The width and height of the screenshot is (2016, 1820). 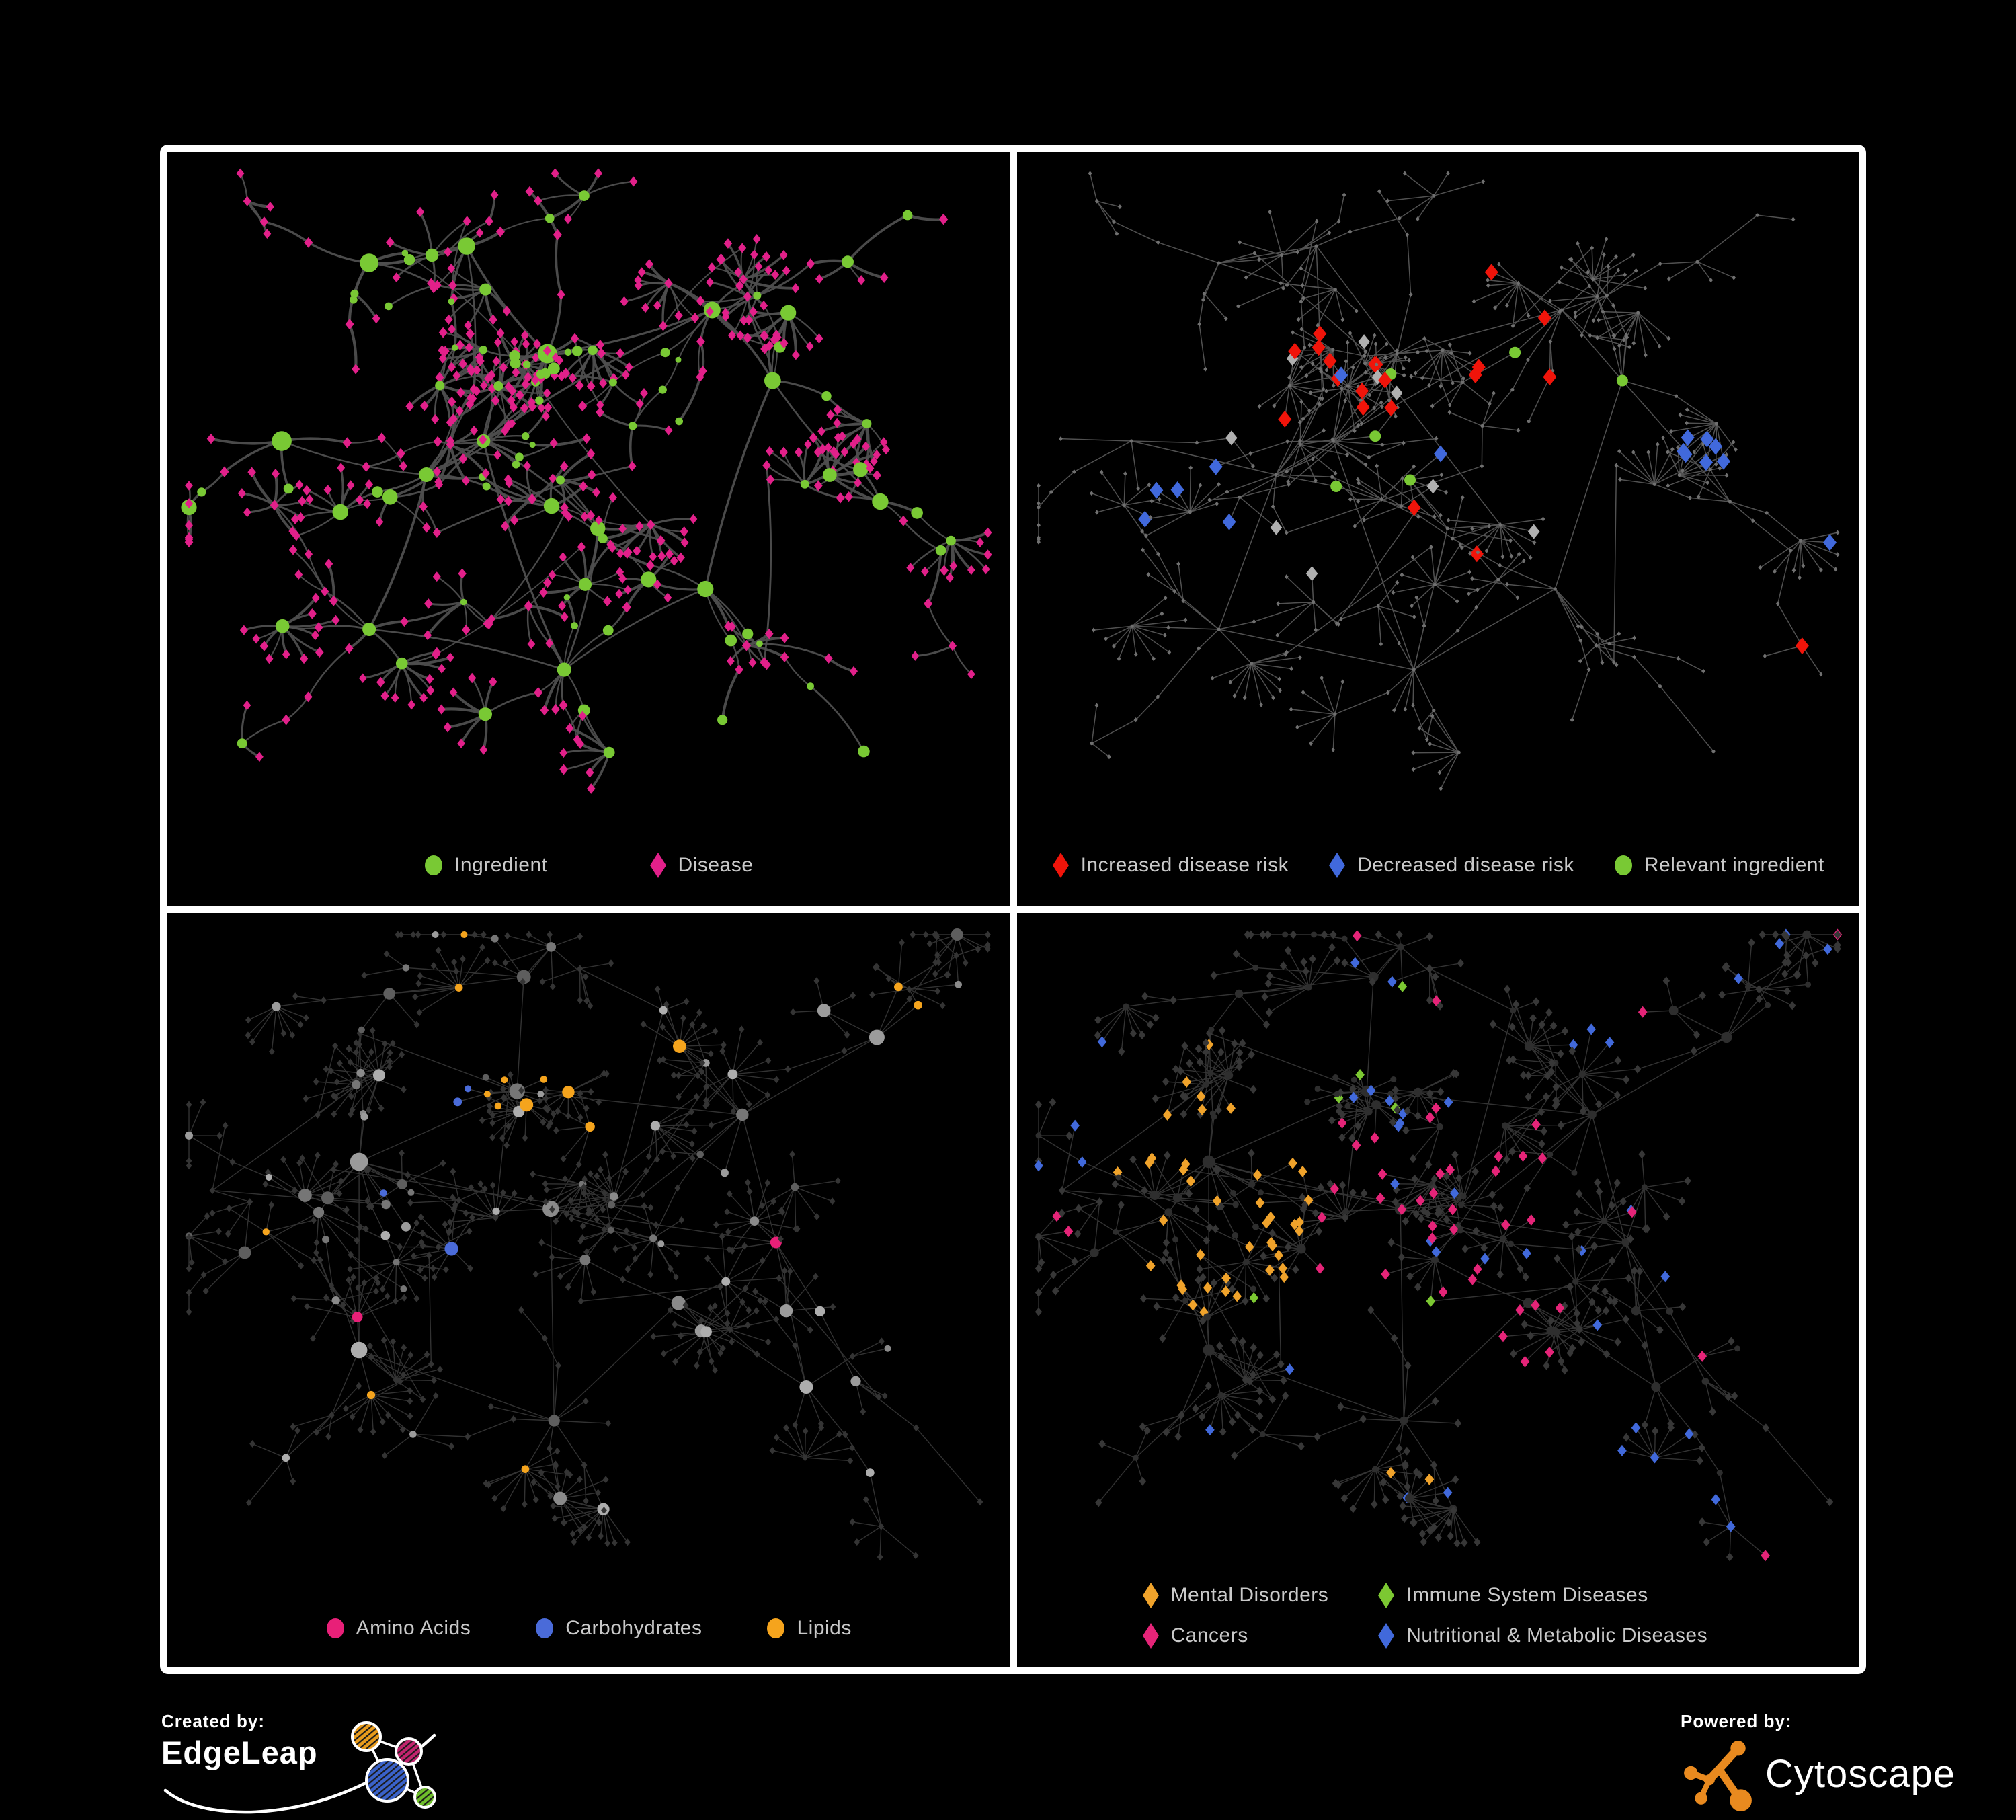 I want to click on disease-swatch-icon, so click(x=658, y=865).